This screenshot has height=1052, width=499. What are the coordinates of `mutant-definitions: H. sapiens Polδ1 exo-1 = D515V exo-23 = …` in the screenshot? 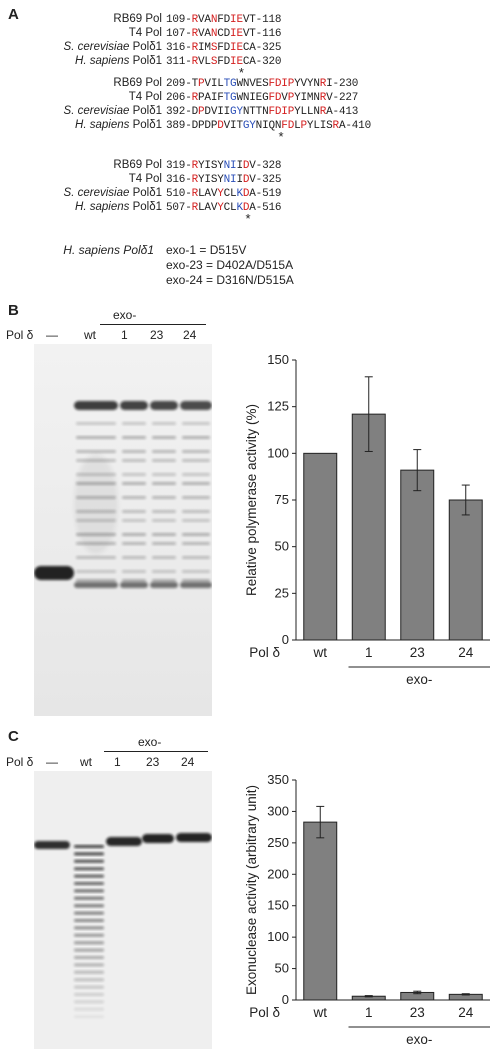 It's located at (249, 270).